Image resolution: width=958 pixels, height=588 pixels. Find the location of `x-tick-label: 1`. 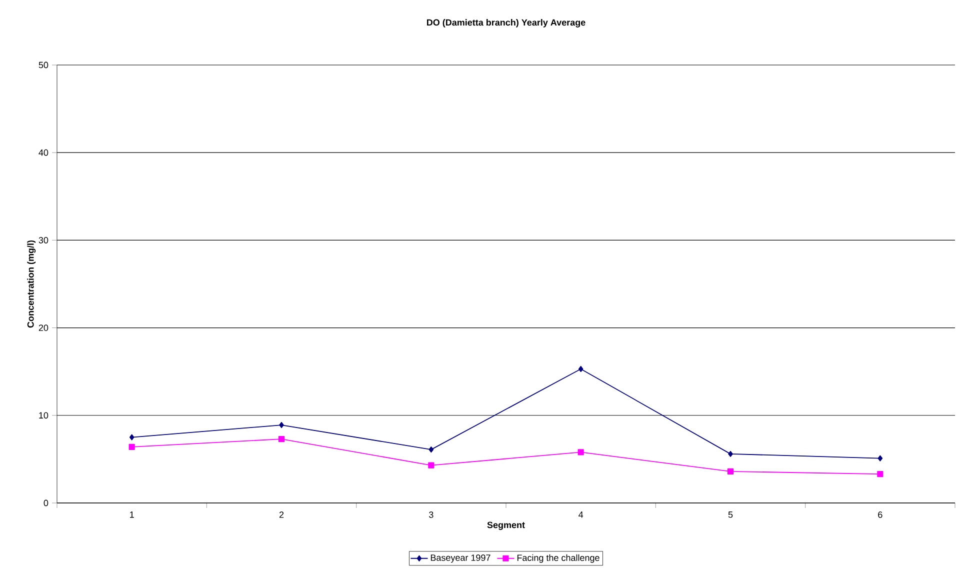

x-tick-label: 1 is located at coordinates (132, 515).